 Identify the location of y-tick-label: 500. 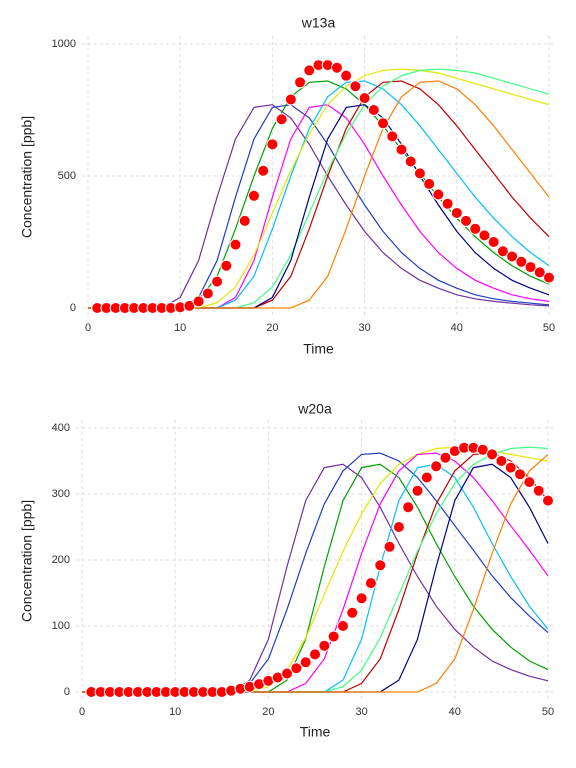
(67, 176).